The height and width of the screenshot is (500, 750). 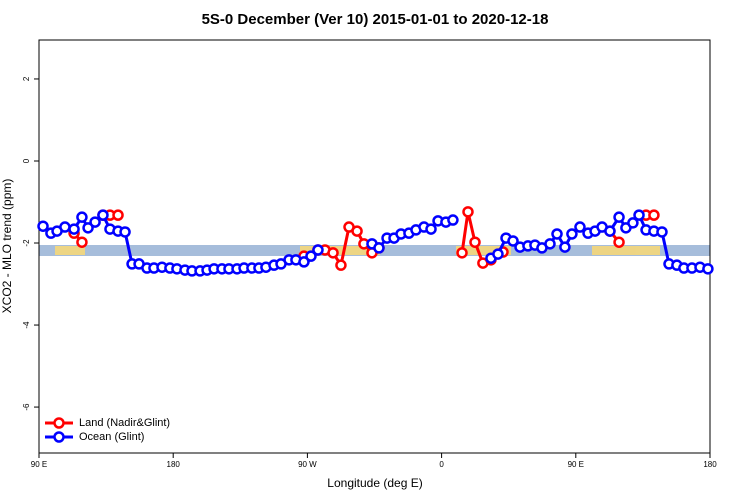 What do you see at coordinates (26, 78) in the screenshot?
I see `y-tick-label: 2` at bounding box center [26, 78].